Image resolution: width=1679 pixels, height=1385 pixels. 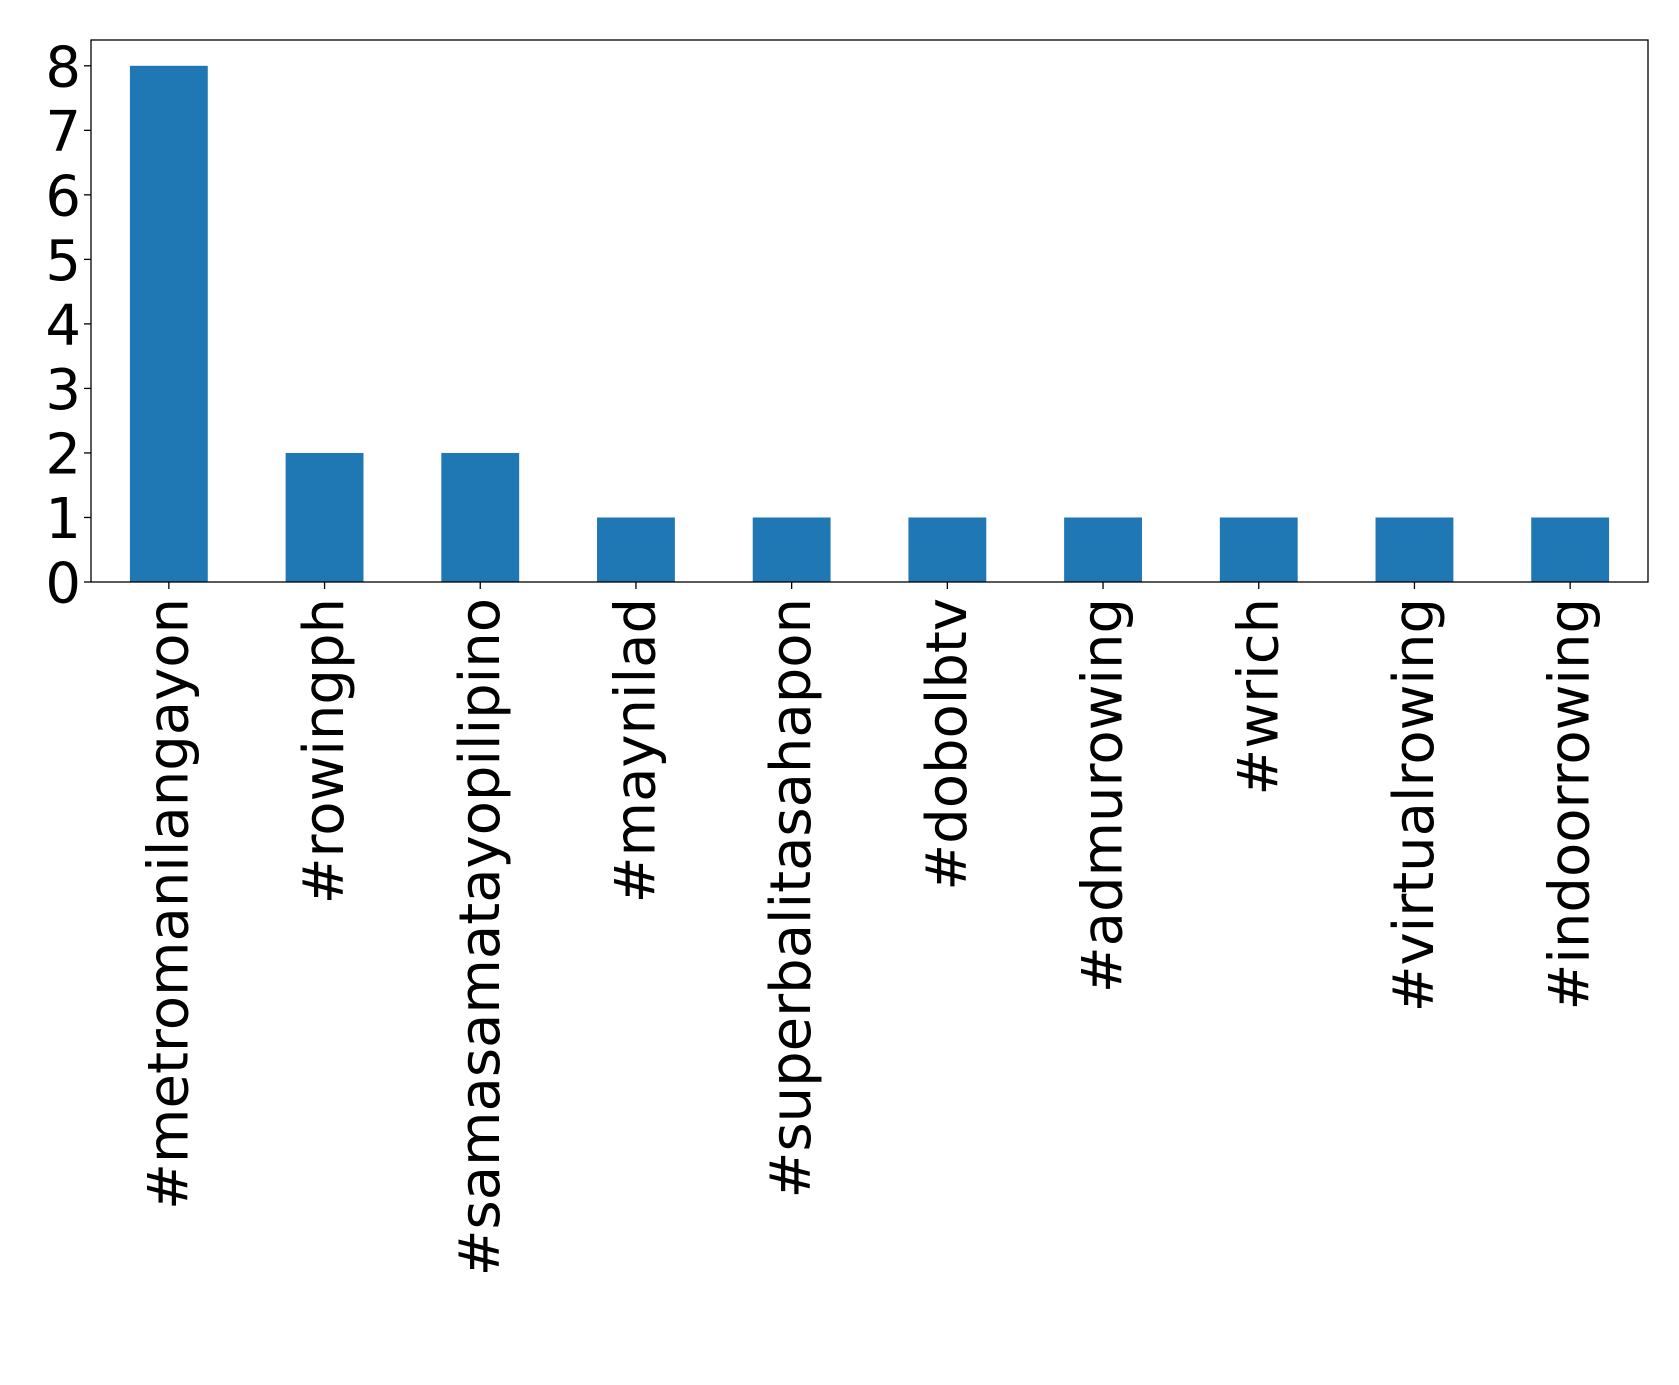 What do you see at coordinates (63, 196) in the screenshot?
I see `y-tick-label: 6` at bounding box center [63, 196].